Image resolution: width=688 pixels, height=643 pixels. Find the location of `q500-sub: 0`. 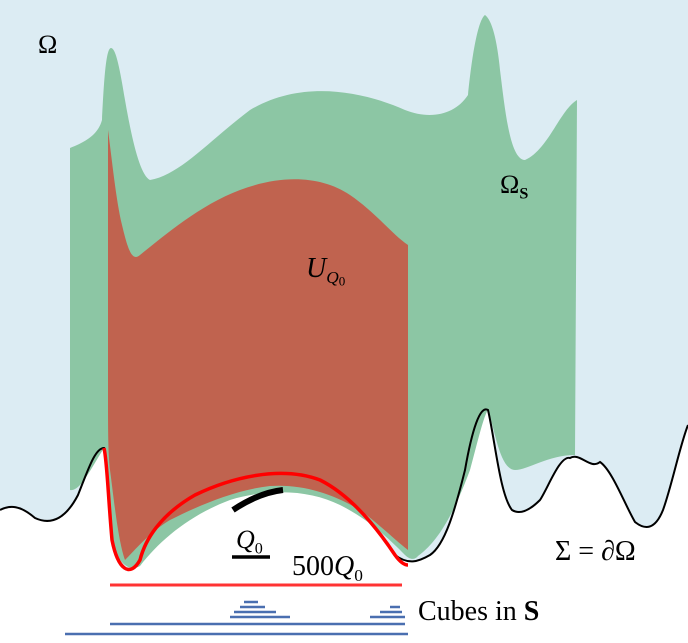

q500-sub: 0 is located at coordinates (358, 576).